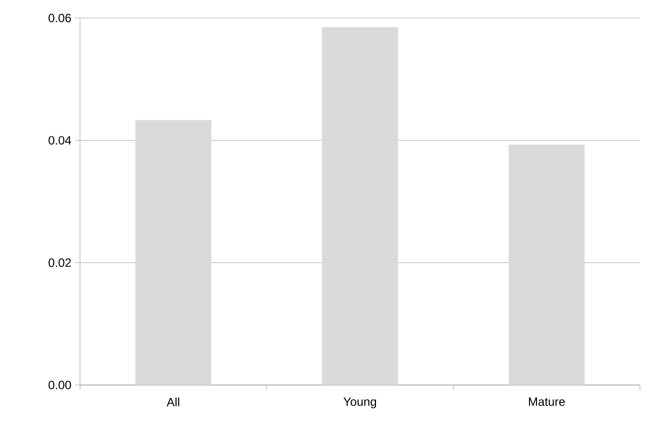 The width and height of the screenshot is (649, 431). Describe the element at coordinates (59, 262) in the screenshot. I see `y-tick-label: 0.02` at that location.